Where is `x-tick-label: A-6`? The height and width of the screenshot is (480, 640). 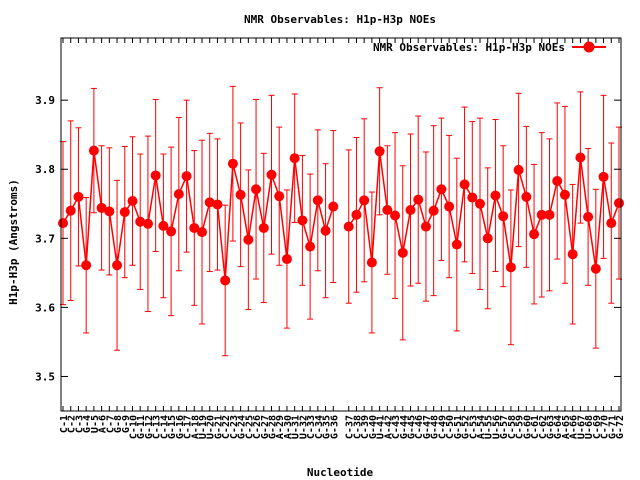
x-tick-label: A-6 is located at coordinates (103, 424).